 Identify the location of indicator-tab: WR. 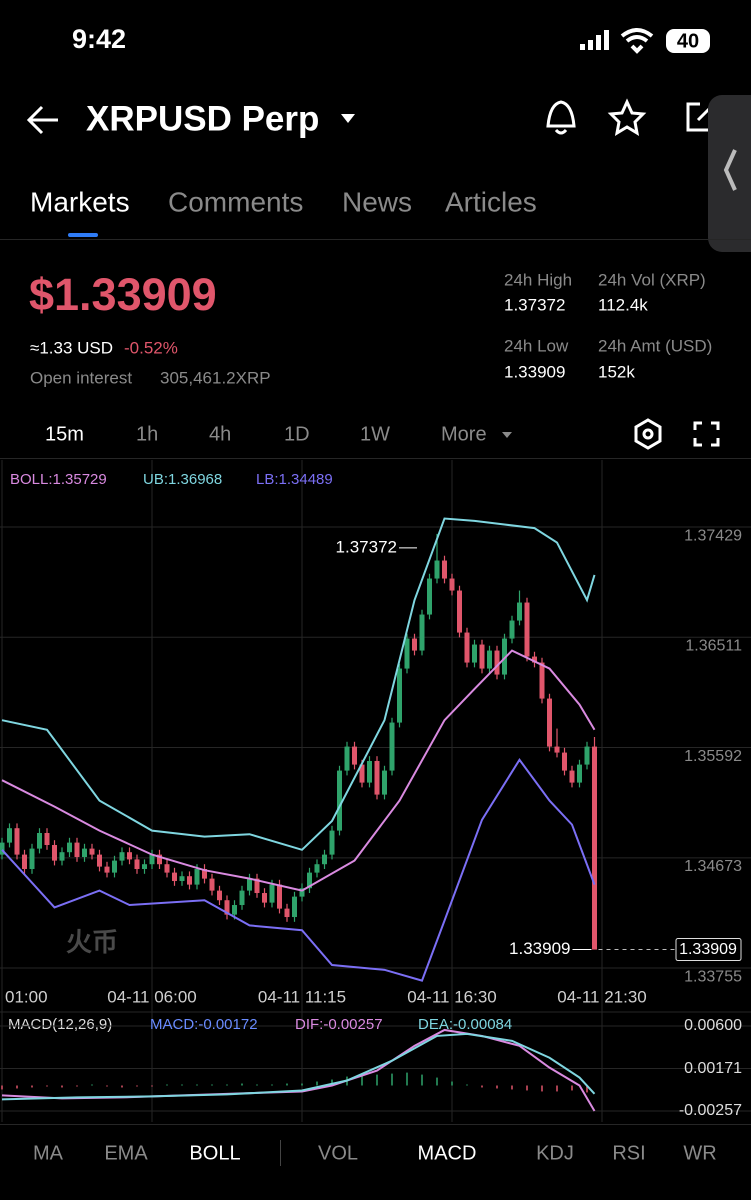
(699, 1153).